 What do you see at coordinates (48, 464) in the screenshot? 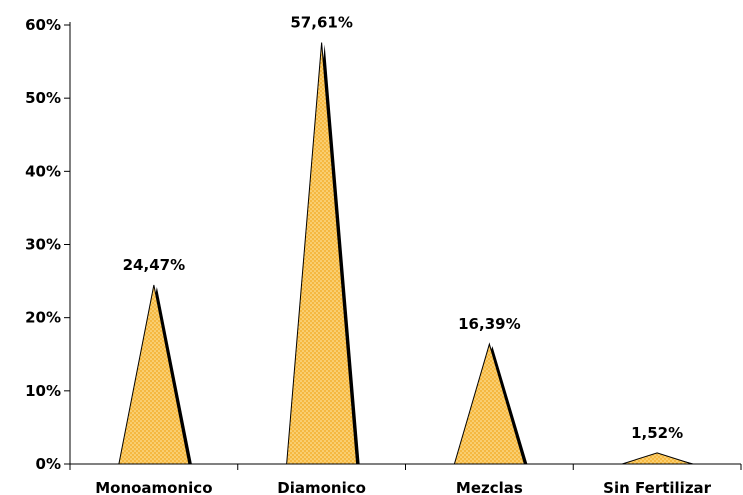
I see `y-tick-label: 0%` at bounding box center [48, 464].